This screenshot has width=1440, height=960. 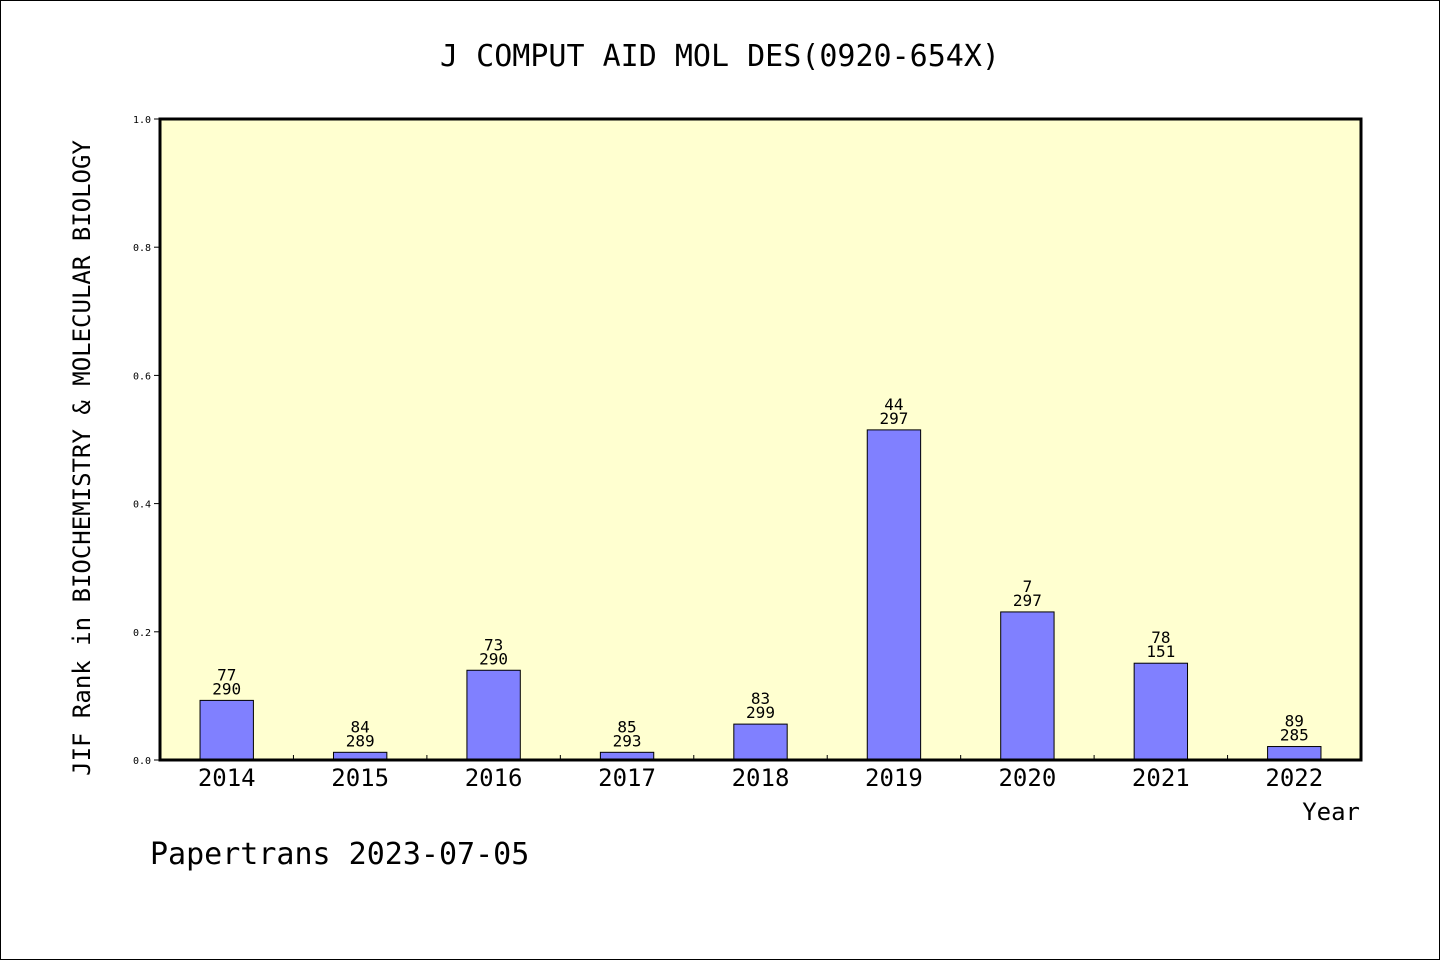 What do you see at coordinates (142, 761) in the screenshot?
I see `y-tick-label: 0.0` at bounding box center [142, 761].